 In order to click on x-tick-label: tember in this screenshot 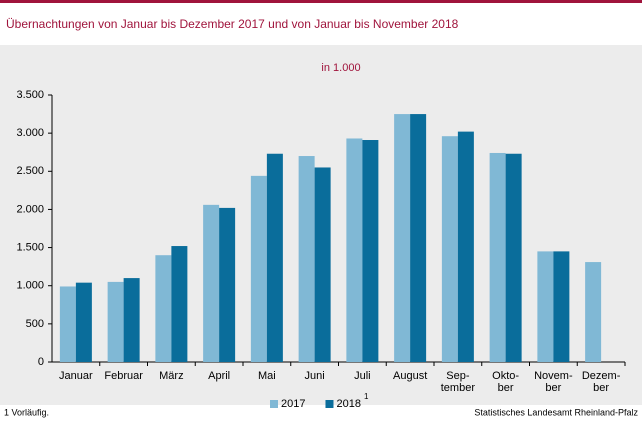, I will do `click(458, 388)`.